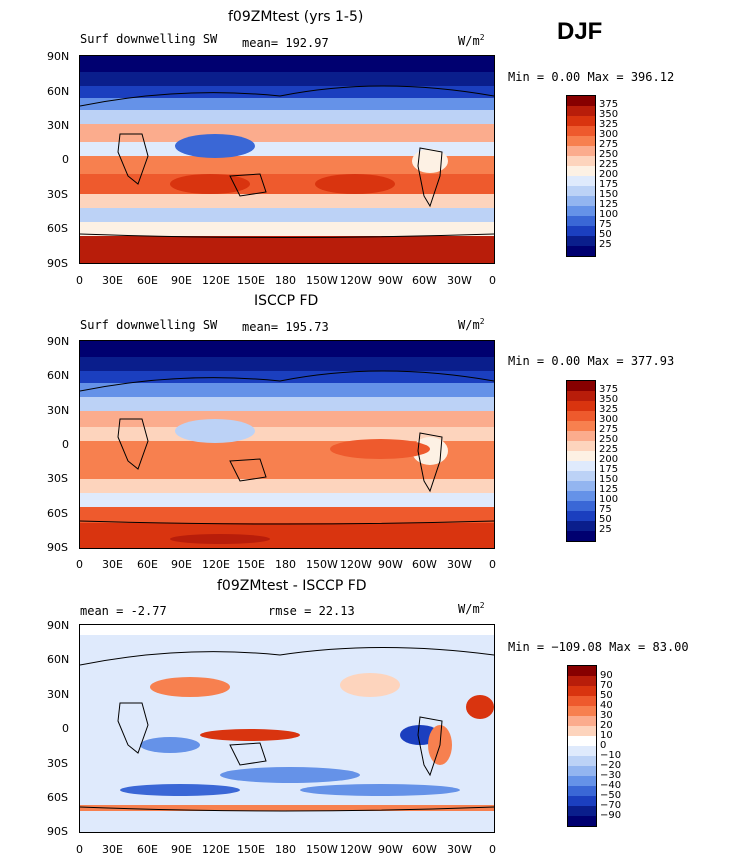 The height and width of the screenshot is (861, 733). Describe the element at coordinates (609, 174) in the screenshot. I see `colorbar-level: 200` at that location.